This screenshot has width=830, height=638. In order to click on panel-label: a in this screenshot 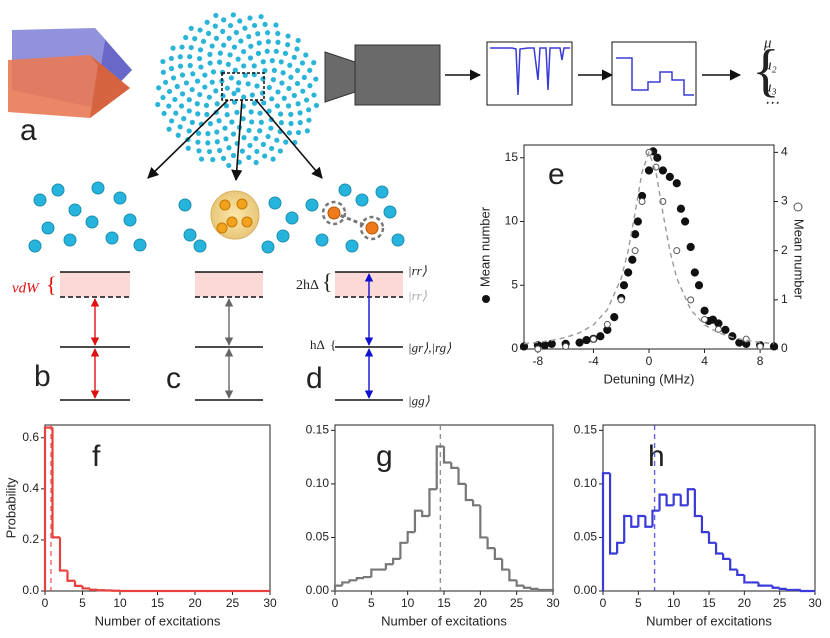, I will do `click(28, 130)`.